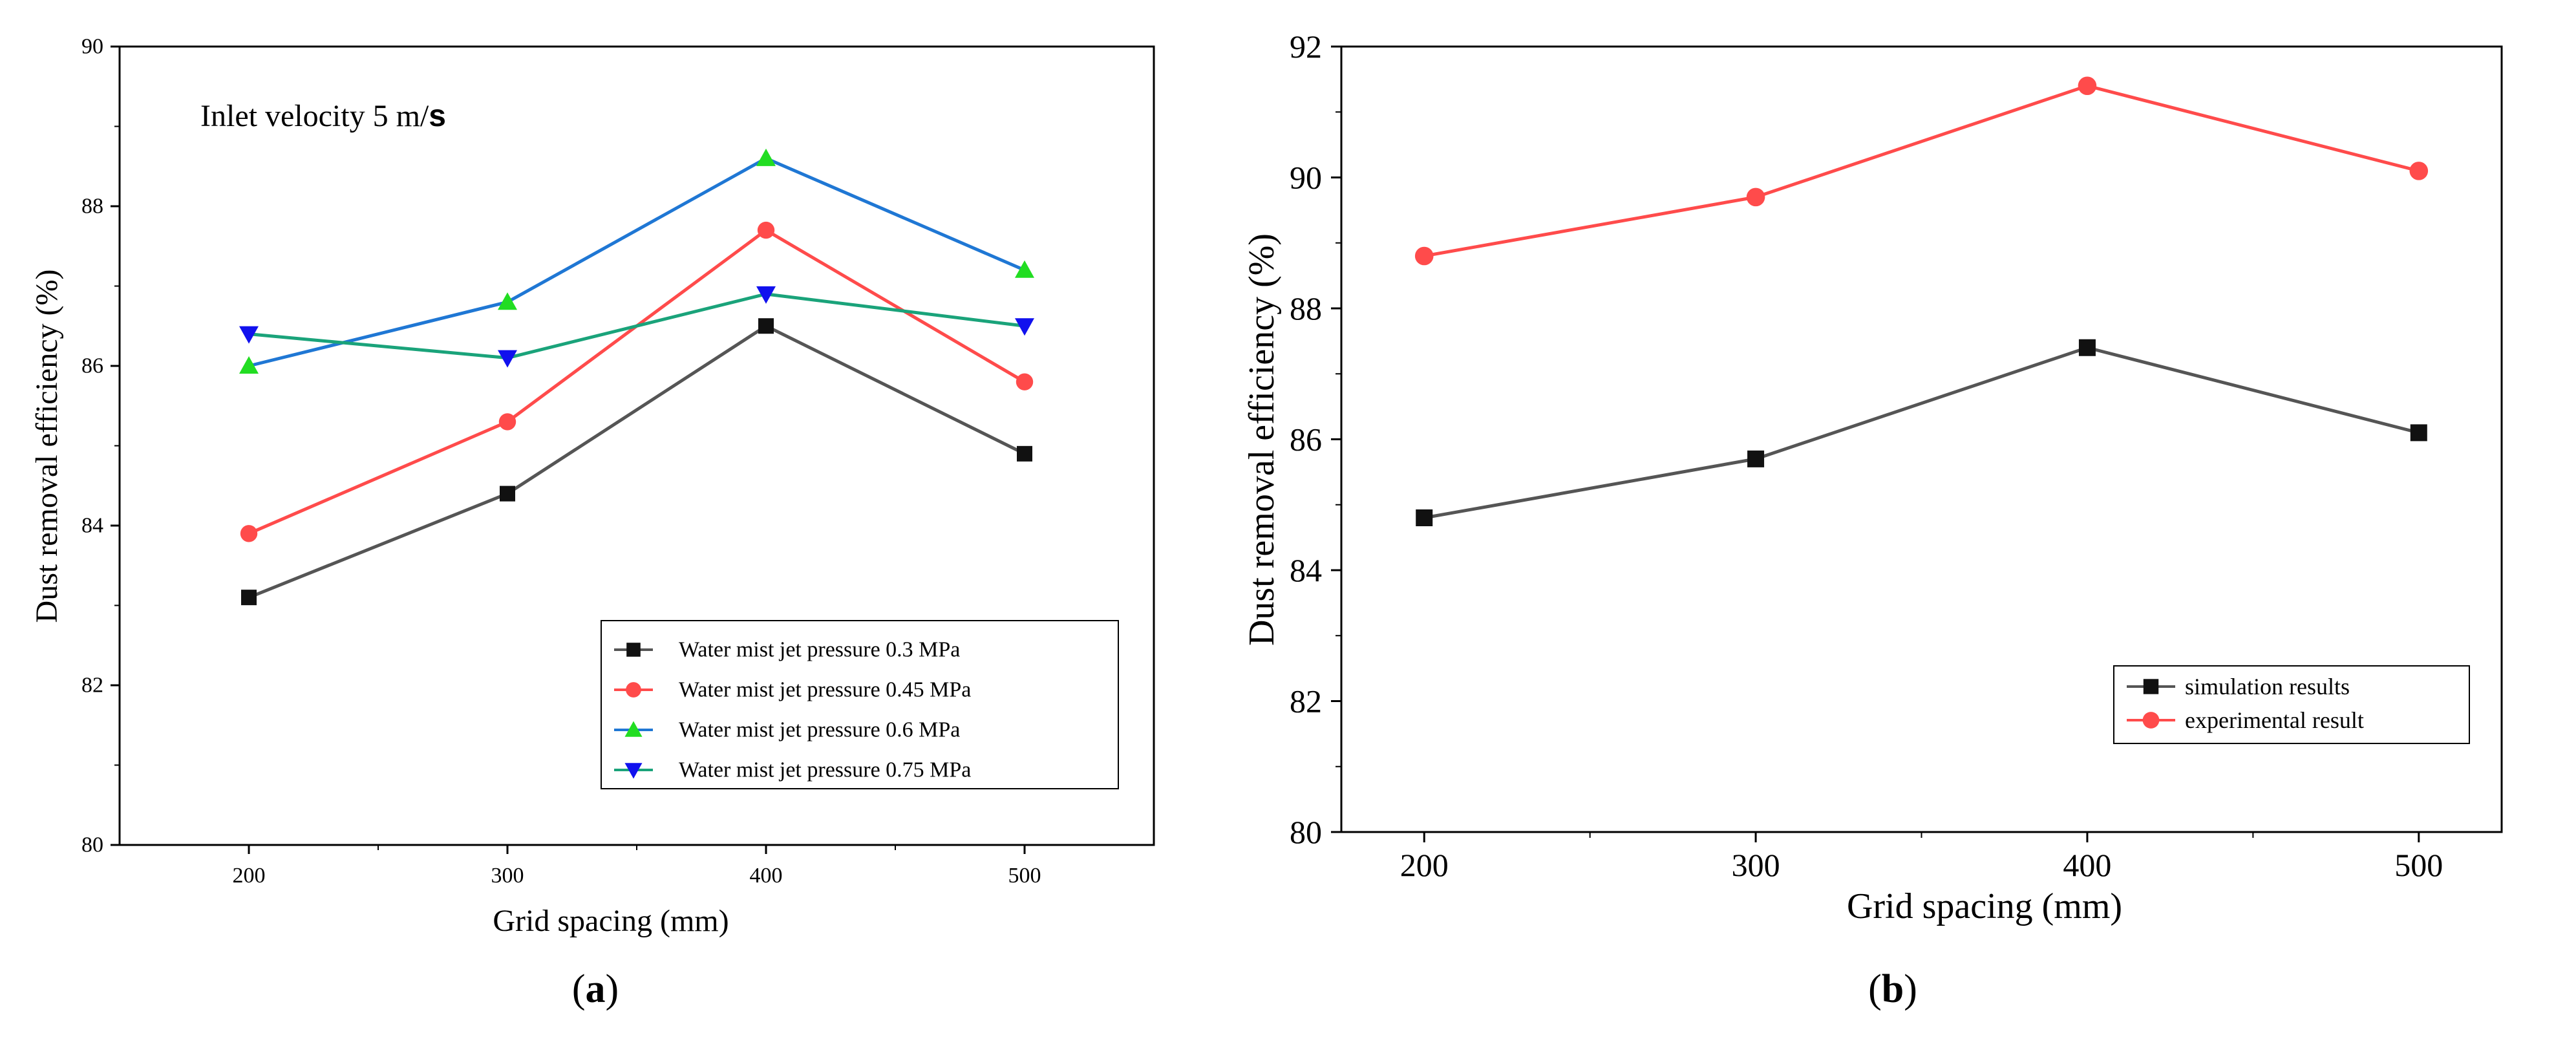 The image size is (2576, 1046). What do you see at coordinates (819, 650) in the screenshot?
I see `legend-label: Water mist jet pressure 0.3 MPa` at bounding box center [819, 650].